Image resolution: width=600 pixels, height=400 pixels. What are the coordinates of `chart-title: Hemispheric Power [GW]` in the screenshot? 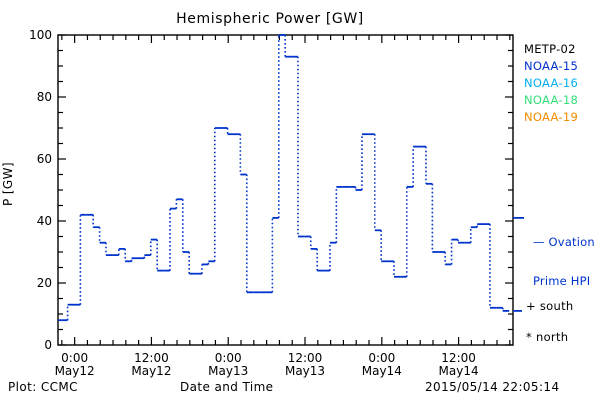 It's located at (270, 19).